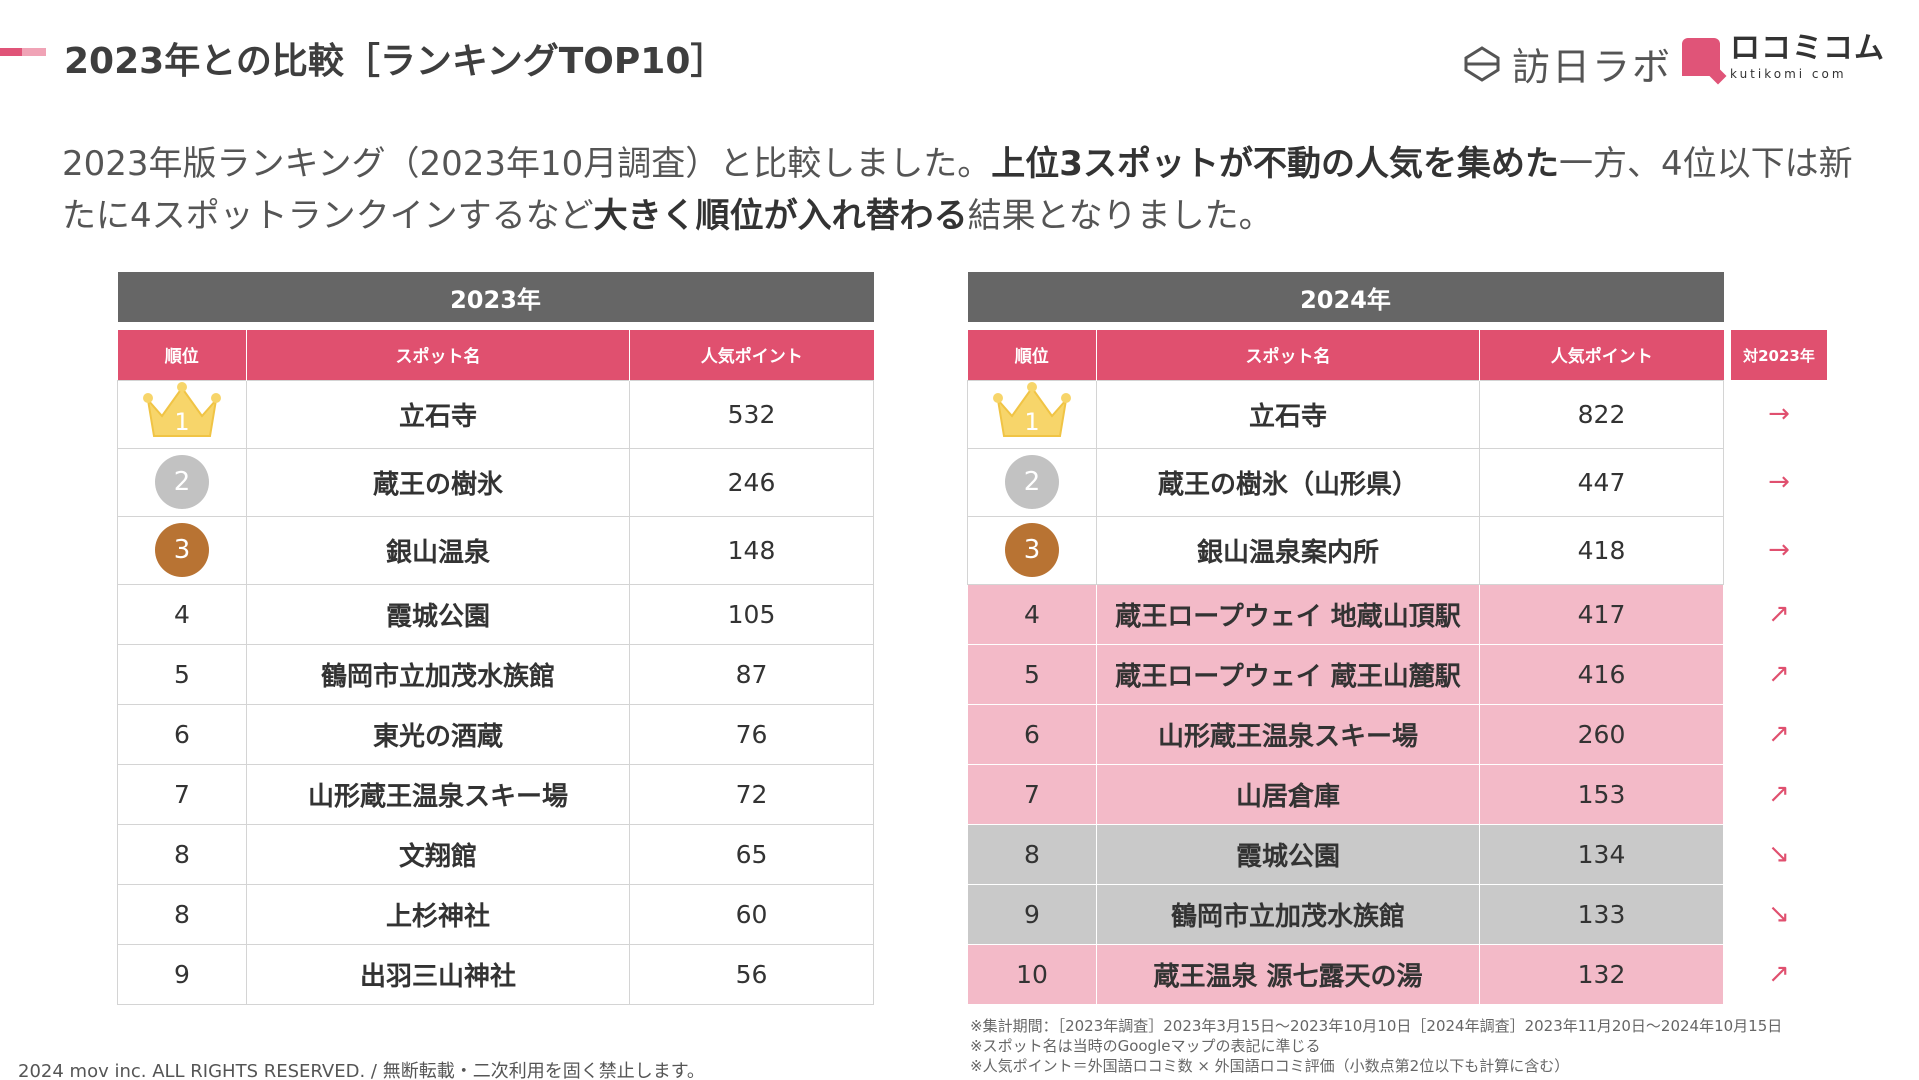 This screenshot has height=1080, width=1919. Describe the element at coordinates (1288, 550) in the screenshot. I see `spot-name-cell: 銀山温泉案内所` at that location.